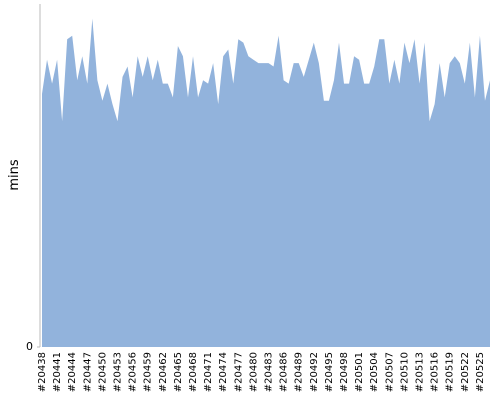 This screenshot has width=500, height=400. What do you see at coordinates (178, 372) in the screenshot?
I see `x-tick-label: #20465` at bounding box center [178, 372].